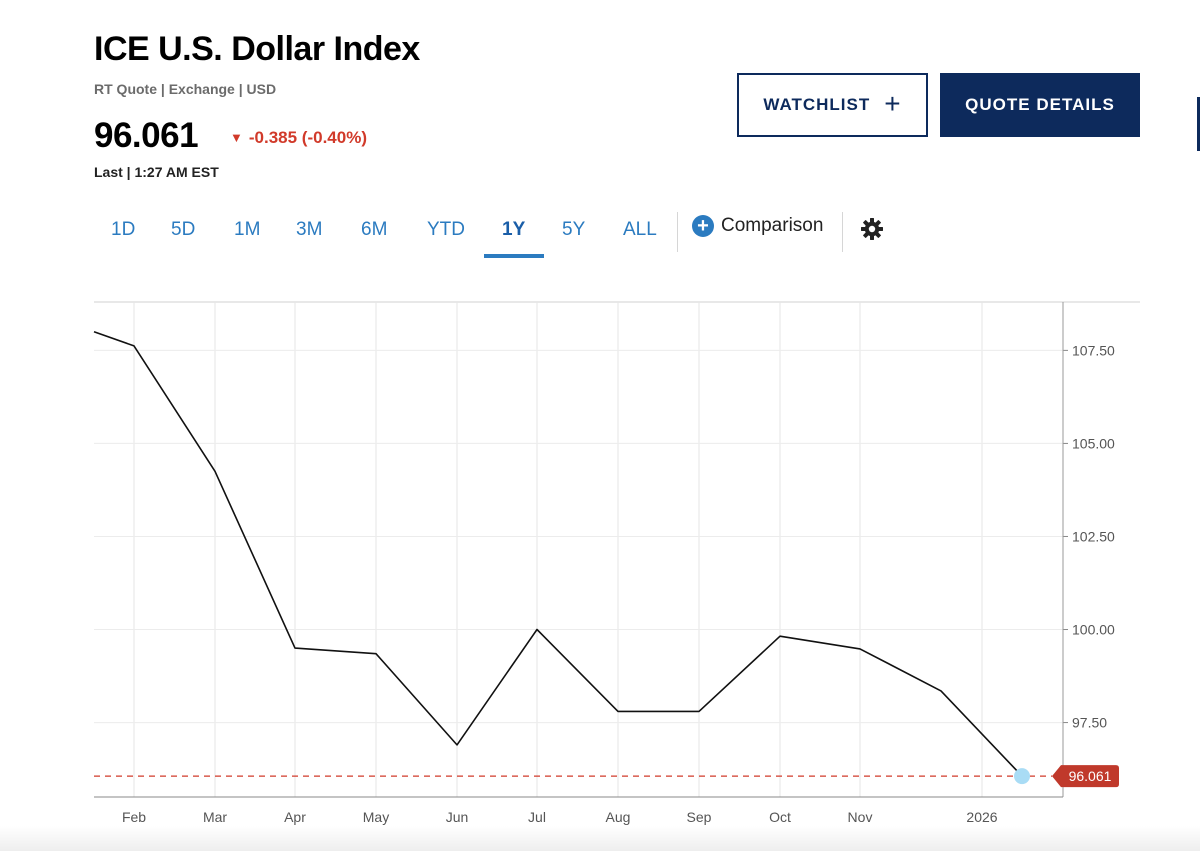  I want to click on active-tab-indicator, so click(514, 256).